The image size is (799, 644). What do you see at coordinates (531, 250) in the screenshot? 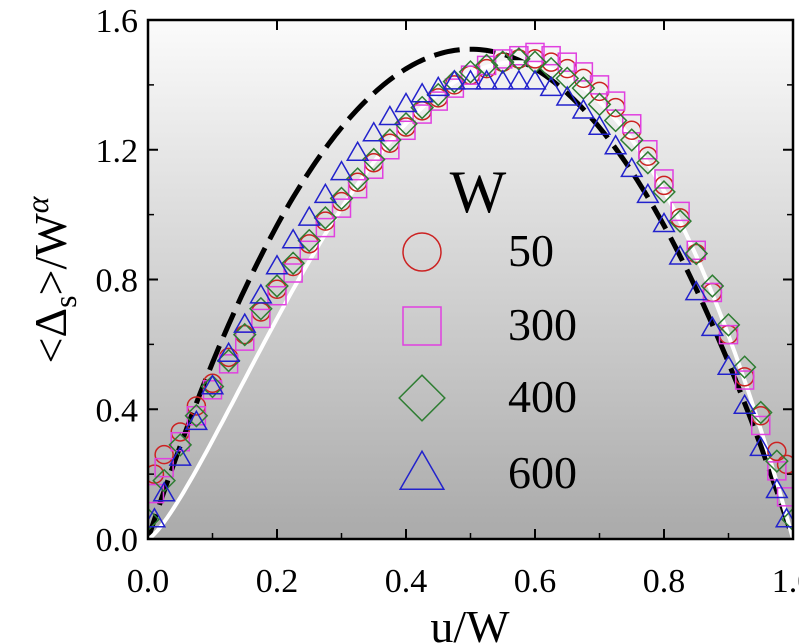
I see `legend-label: 50` at bounding box center [531, 250].